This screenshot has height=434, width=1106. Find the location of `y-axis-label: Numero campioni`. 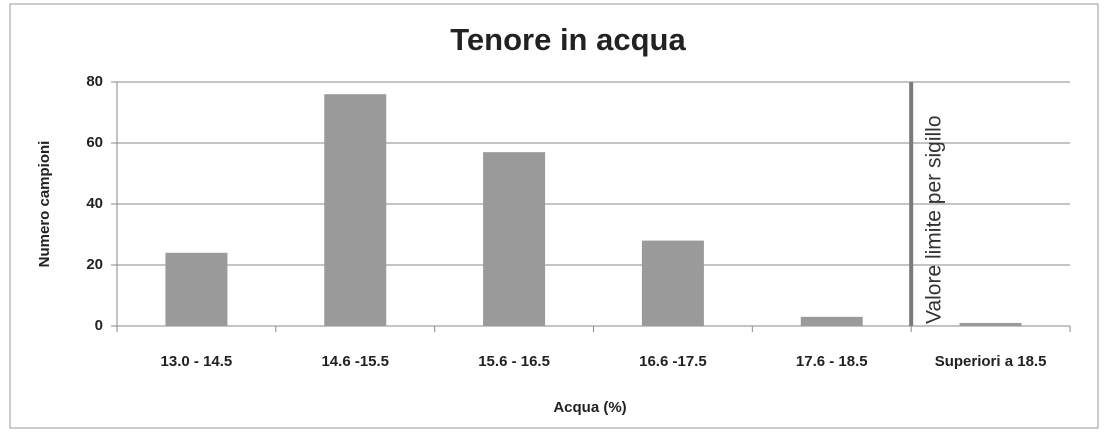

y-axis-label: Numero campioni is located at coordinates (44, 204).